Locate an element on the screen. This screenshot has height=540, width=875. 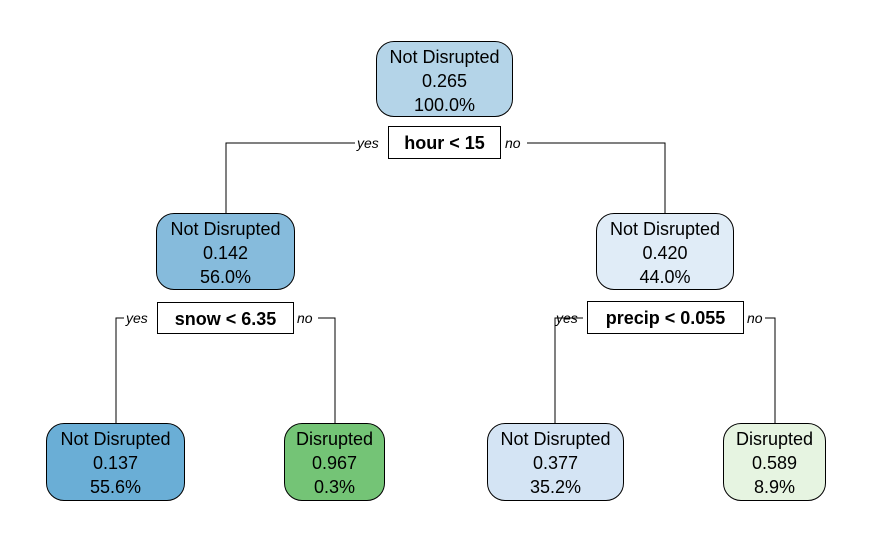
split-root: hour < 15 is located at coordinates (444, 142).